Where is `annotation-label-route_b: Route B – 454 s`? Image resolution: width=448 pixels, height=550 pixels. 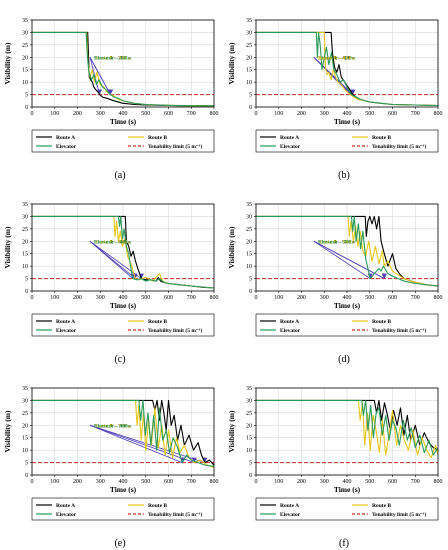 annotation-label-route_b: Route B – 454 s is located at coordinates (112, 242).